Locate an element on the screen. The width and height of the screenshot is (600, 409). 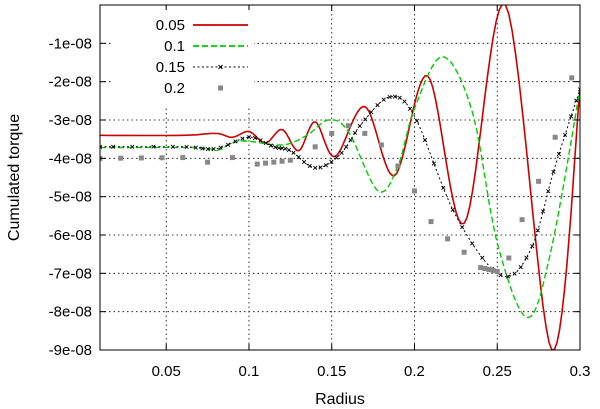
x-axis-label: Radius is located at coordinates (340, 399).